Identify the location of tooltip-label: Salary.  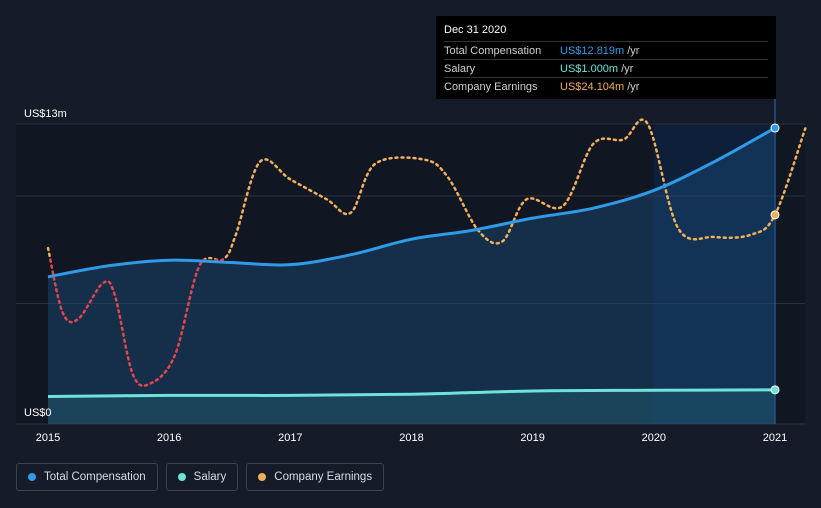
(460, 68).